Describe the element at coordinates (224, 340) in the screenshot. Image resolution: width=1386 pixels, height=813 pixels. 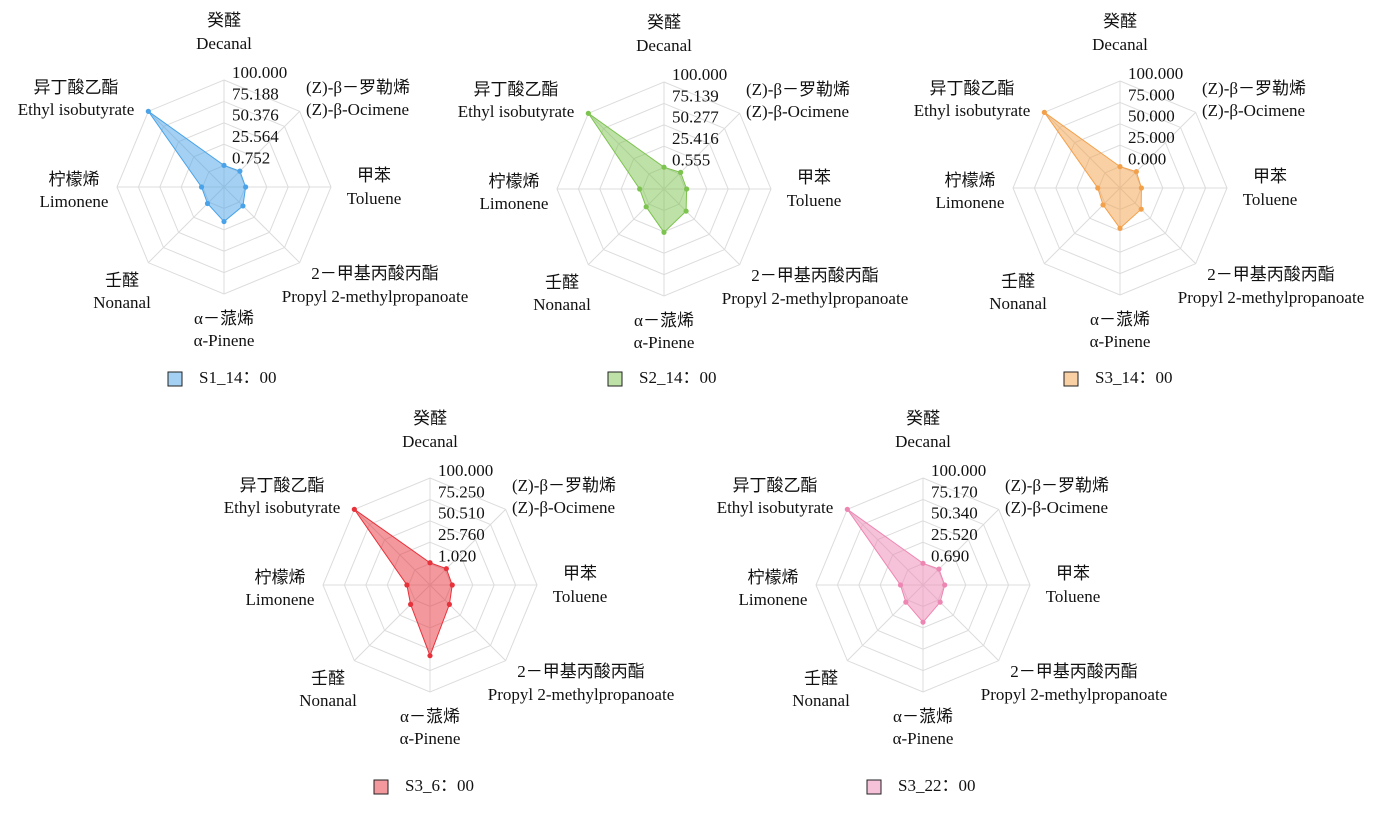
I see `axis-label-en: α-Pinene` at that location.